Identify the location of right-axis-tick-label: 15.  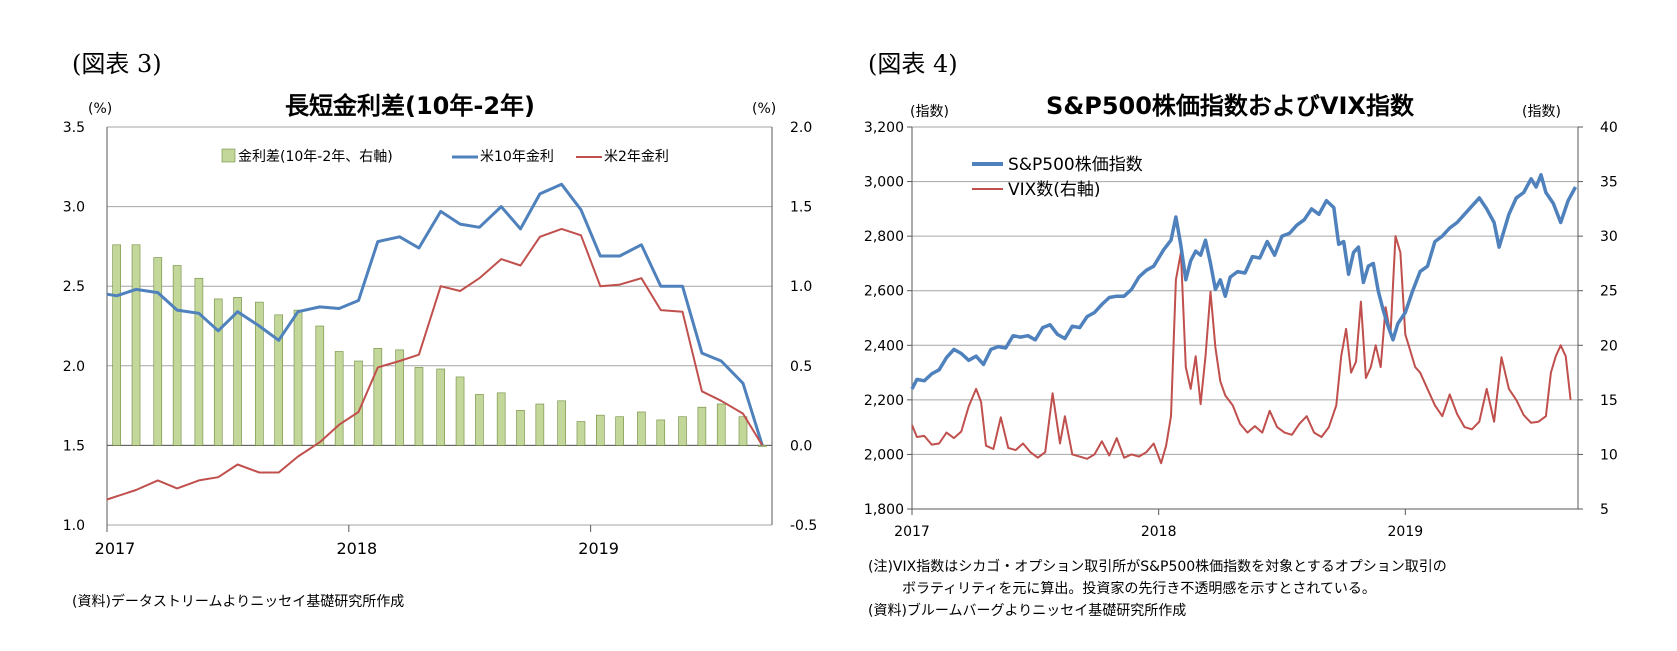
(1609, 401).